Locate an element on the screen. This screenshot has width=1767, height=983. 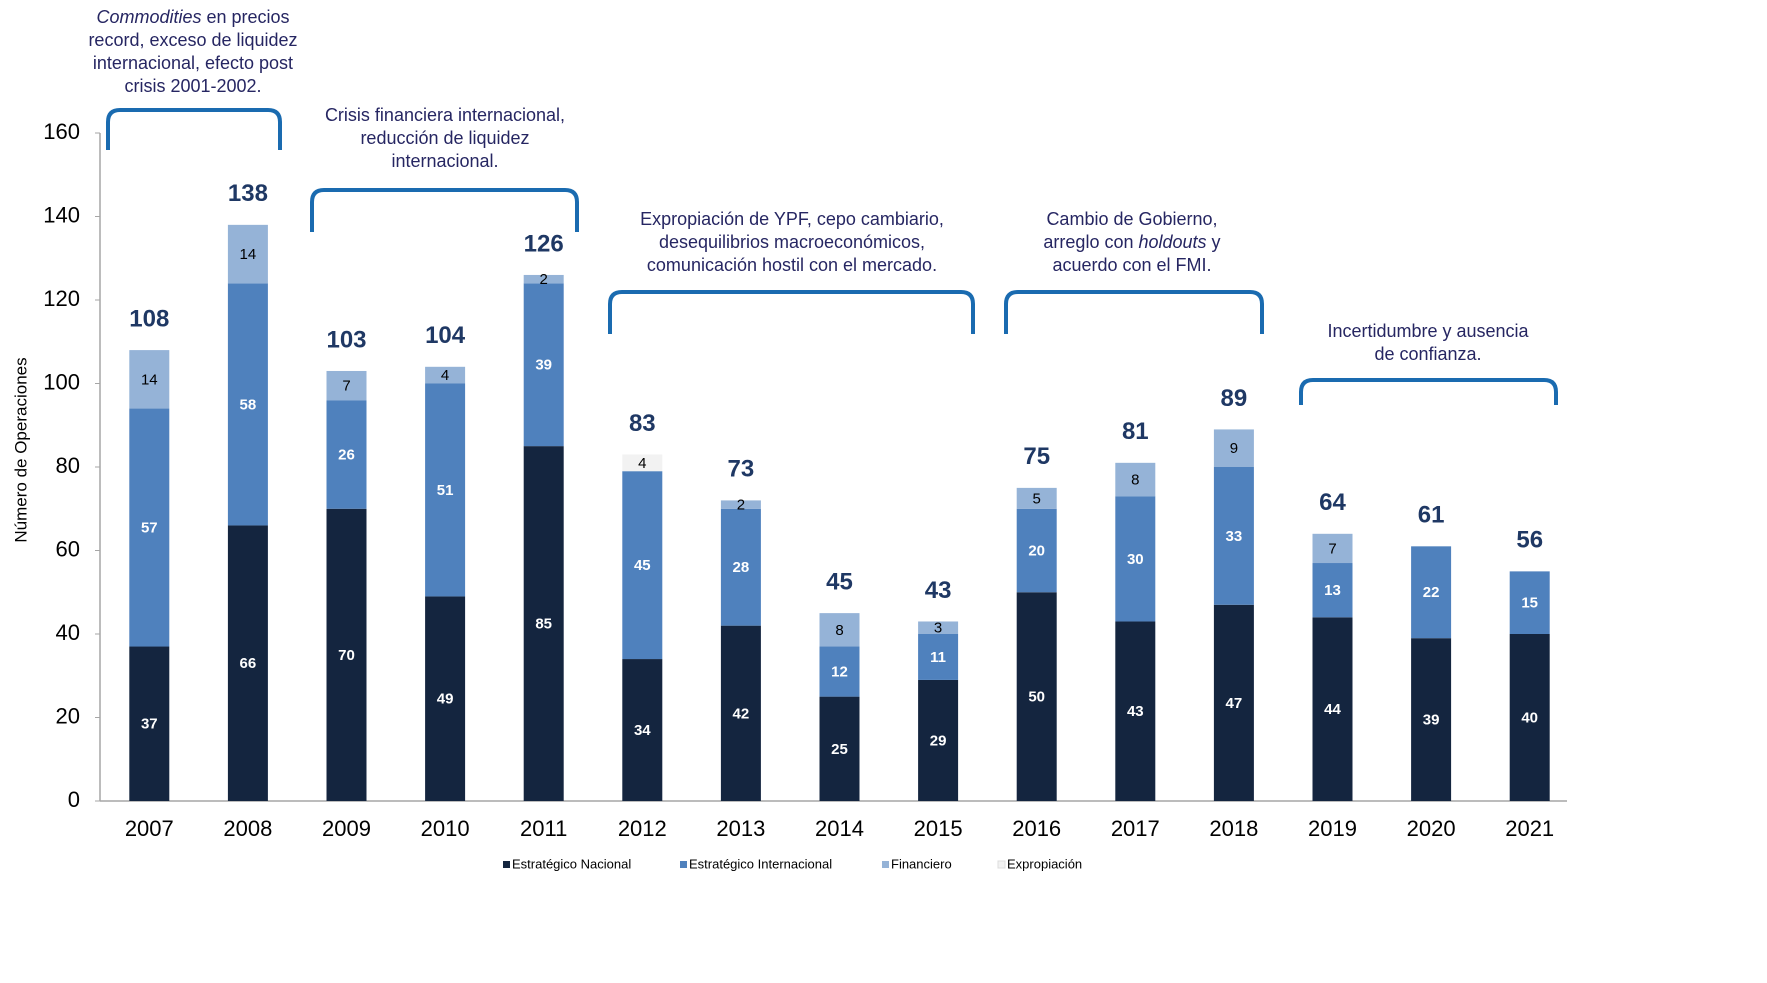
annotation-segment: desequilibrios macroeconómicos, is located at coordinates (792, 242).